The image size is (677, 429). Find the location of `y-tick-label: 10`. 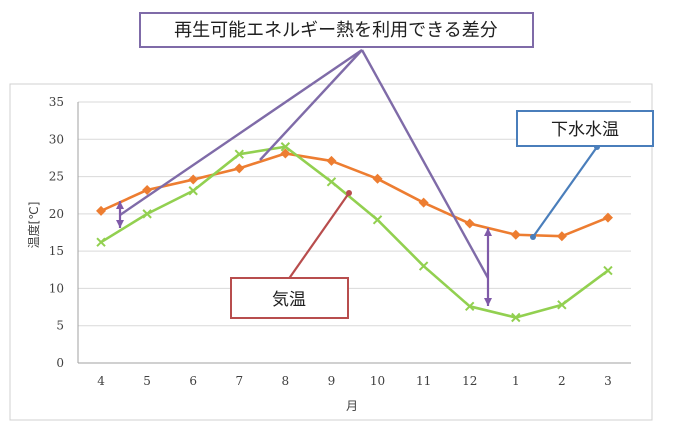

y-tick-label: 10 is located at coordinates (56, 288).